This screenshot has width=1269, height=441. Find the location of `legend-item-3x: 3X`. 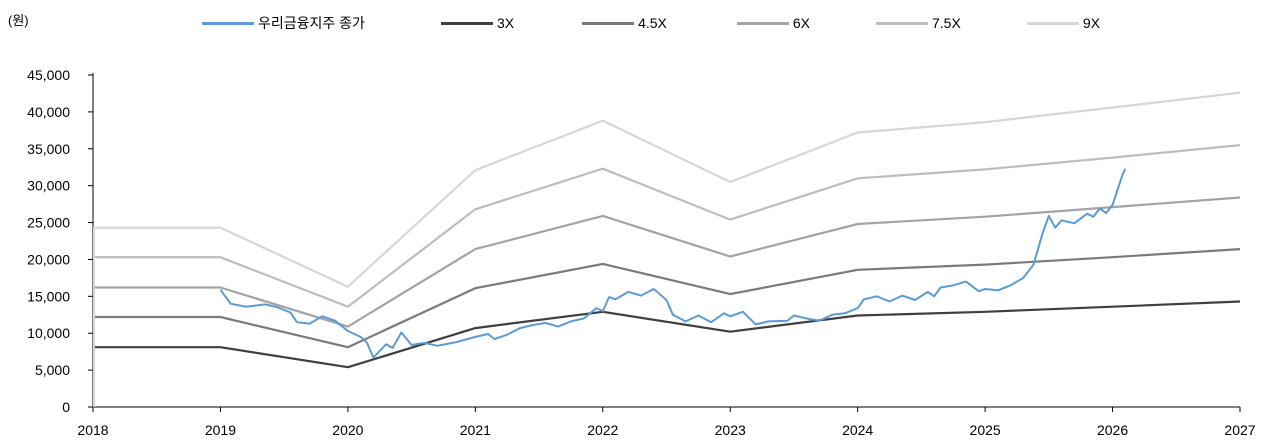

legend-item-3x: 3X is located at coordinates (477, 23).